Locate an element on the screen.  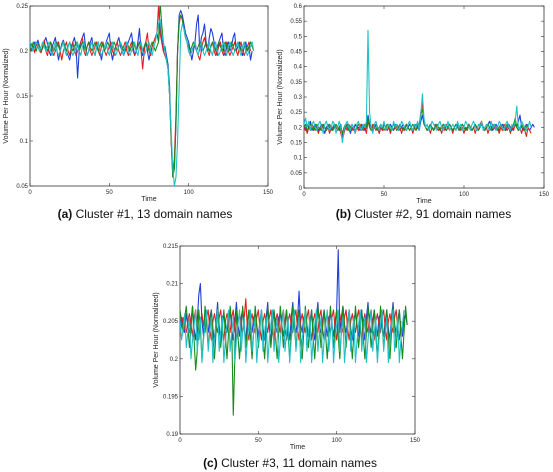
y-tick-label: 0 is located at coordinates (301, 189).